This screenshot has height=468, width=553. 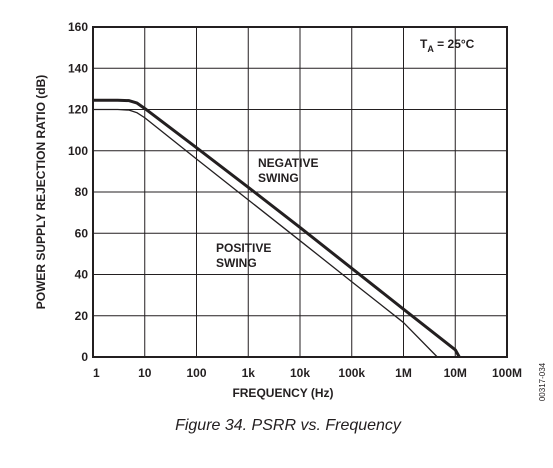 I want to click on y-tick-label-3: 60, so click(x=82, y=233).